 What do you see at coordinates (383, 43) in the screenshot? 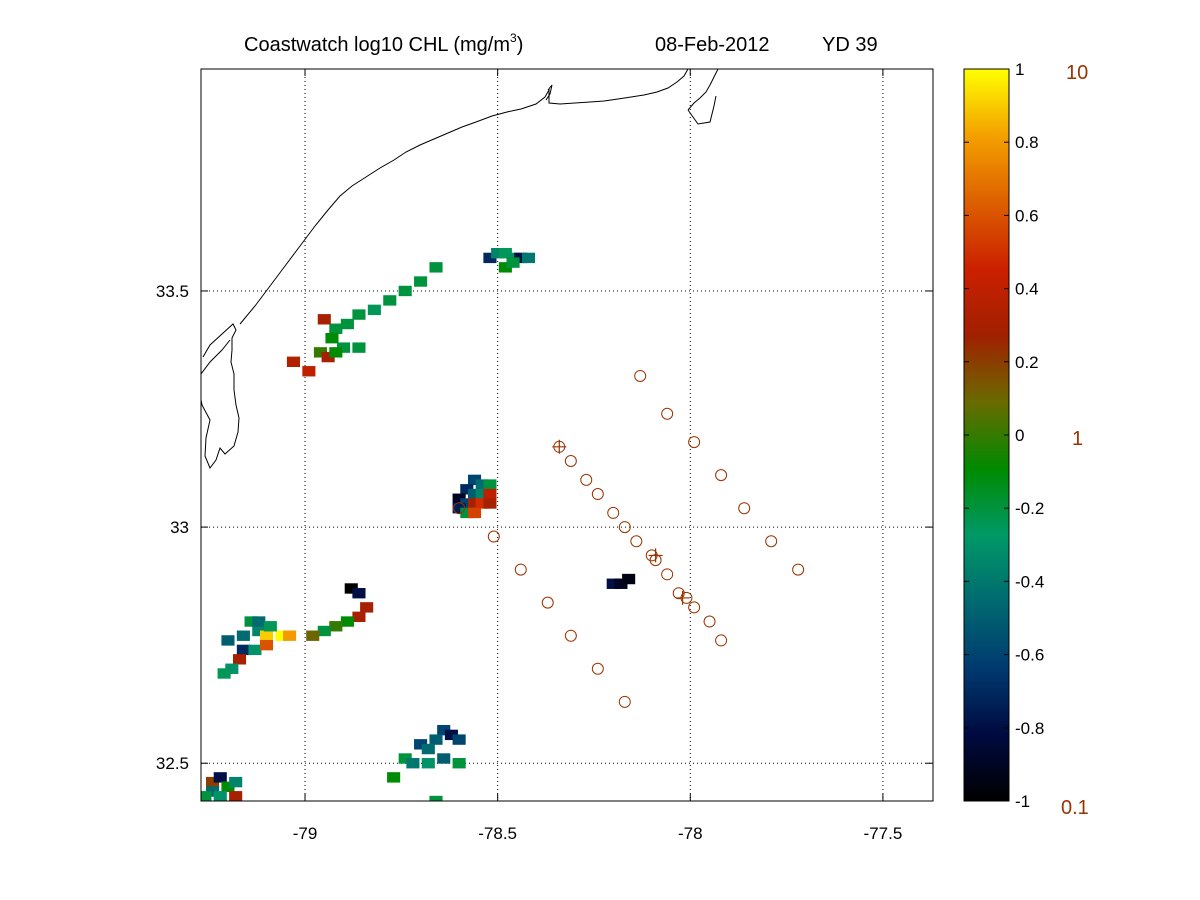
I see `title-main: Coastwatch log10 CHL (mg/m3)` at bounding box center [383, 43].